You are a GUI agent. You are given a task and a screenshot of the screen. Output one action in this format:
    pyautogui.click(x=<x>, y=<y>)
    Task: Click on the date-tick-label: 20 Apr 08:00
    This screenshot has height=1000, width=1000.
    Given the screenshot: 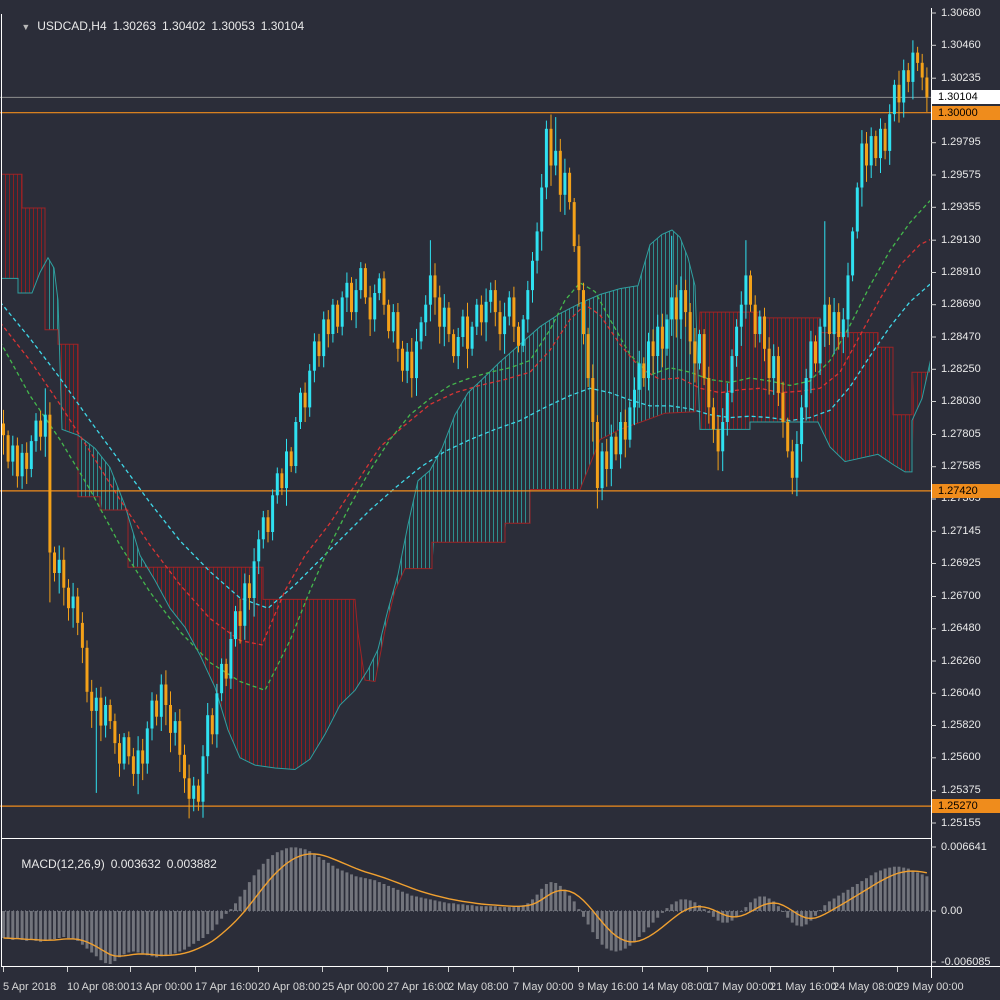 What is the action you would take?
    pyautogui.click(x=289, y=987)
    